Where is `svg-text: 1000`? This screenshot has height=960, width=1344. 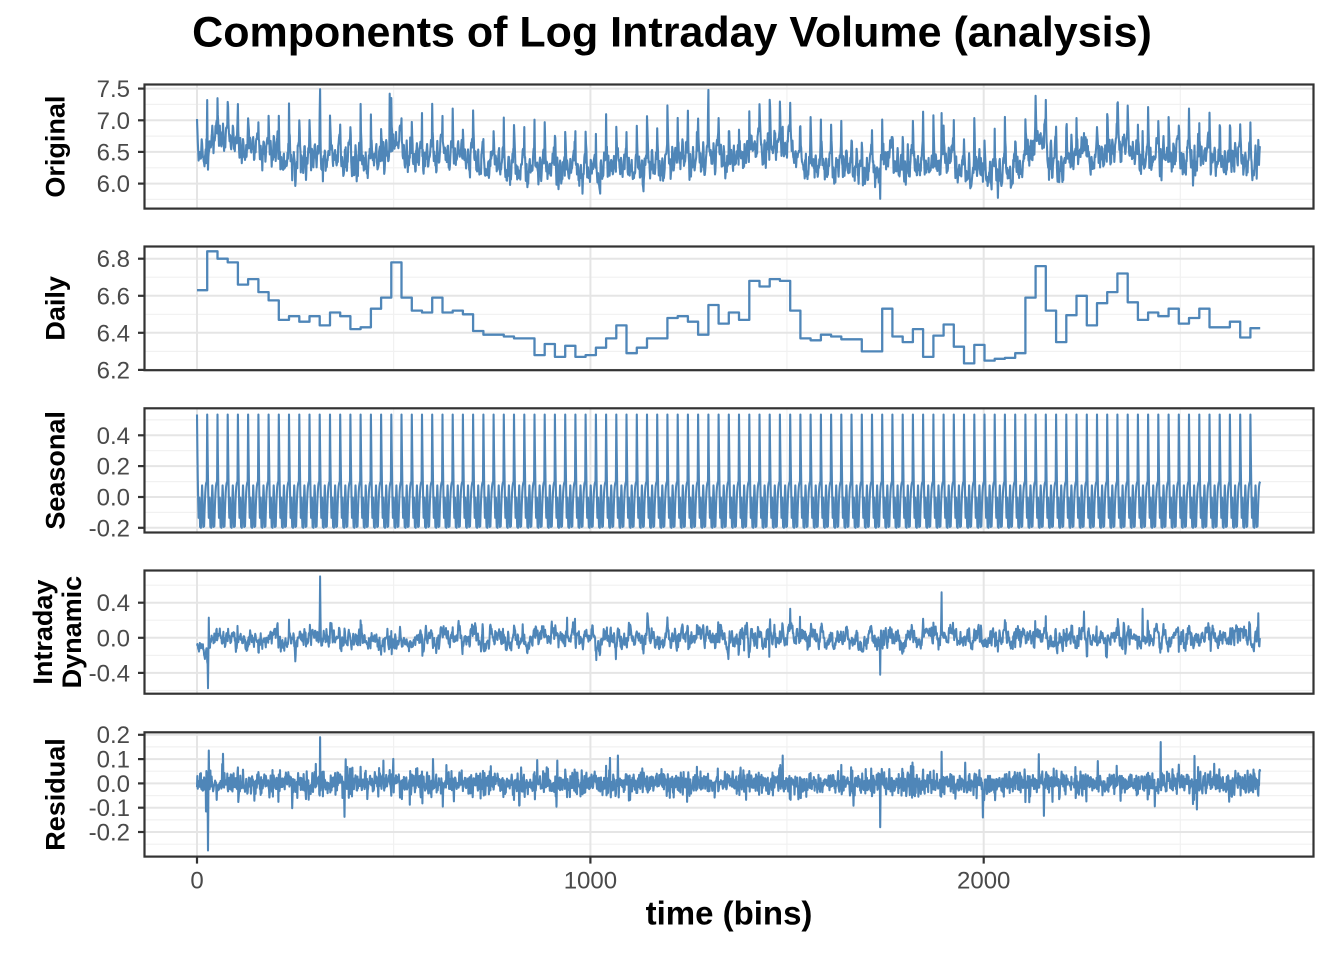 svg-text: 1000 is located at coordinates (590, 881).